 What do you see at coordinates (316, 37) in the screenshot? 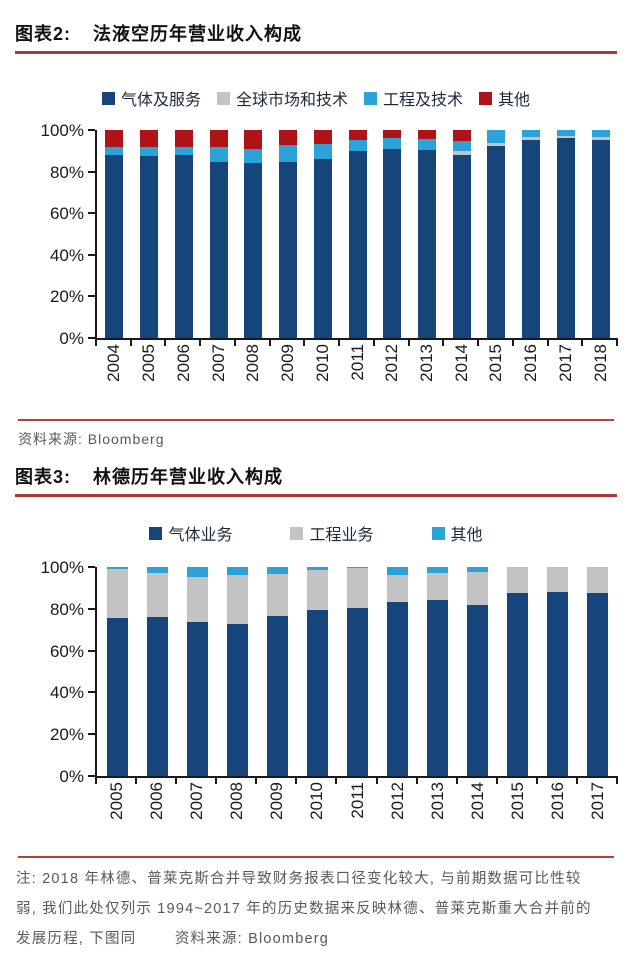
I see `figure2-header: 图表2: 法液空历年营业收入构成` at bounding box center [316, 37].